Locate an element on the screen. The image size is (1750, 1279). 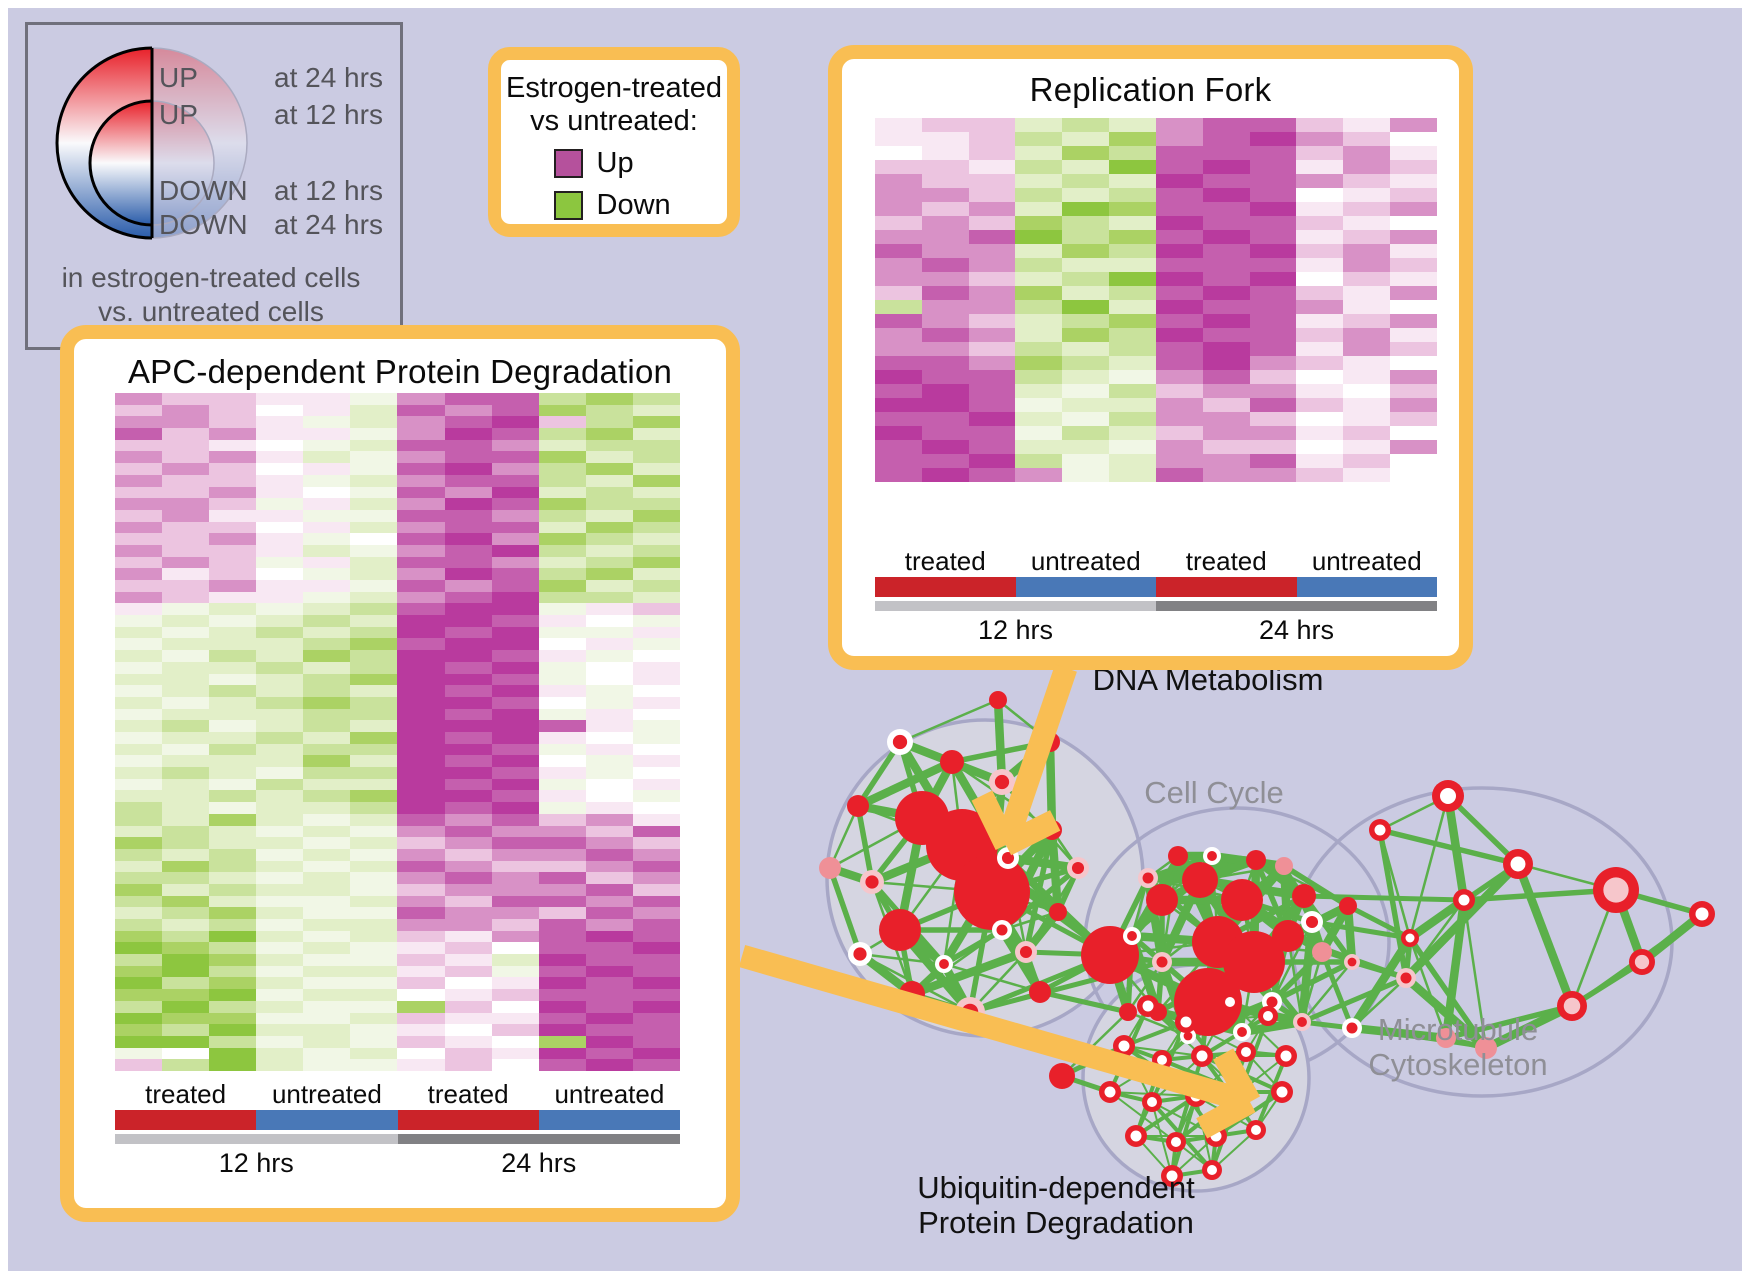
cluster-ub-label: Ubiquitin-dependent is located at coordinates (1056, 1187).